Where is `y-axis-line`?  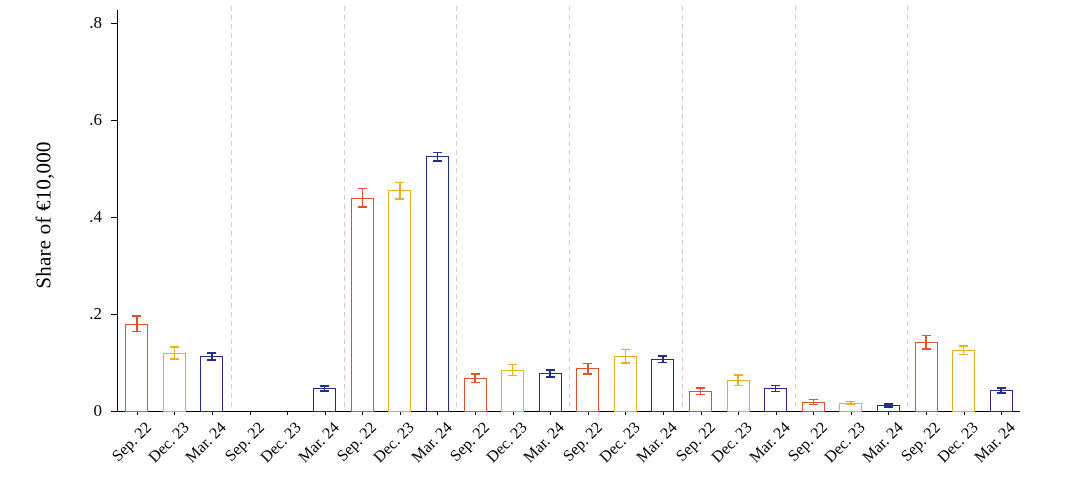
y-axis-line is located at coordinates (117, 211).